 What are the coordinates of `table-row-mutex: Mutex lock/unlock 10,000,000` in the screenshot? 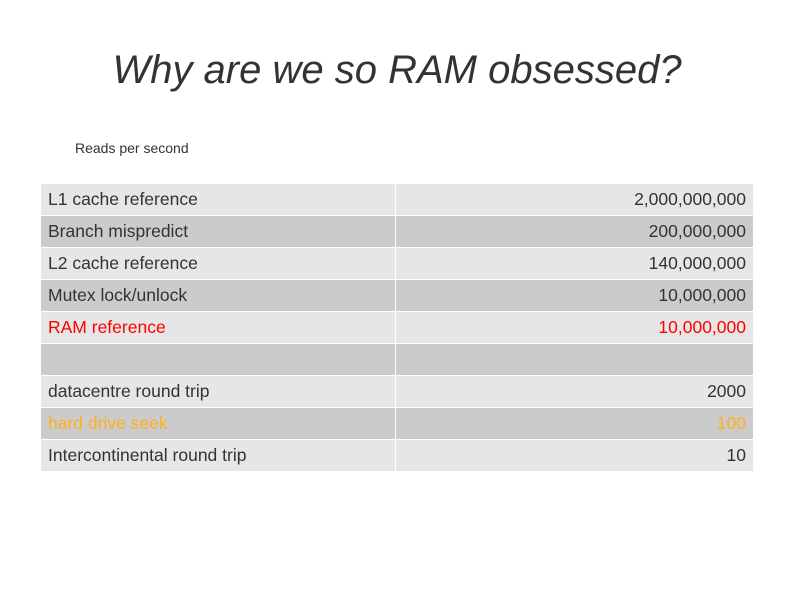 It's located at (397, 295).